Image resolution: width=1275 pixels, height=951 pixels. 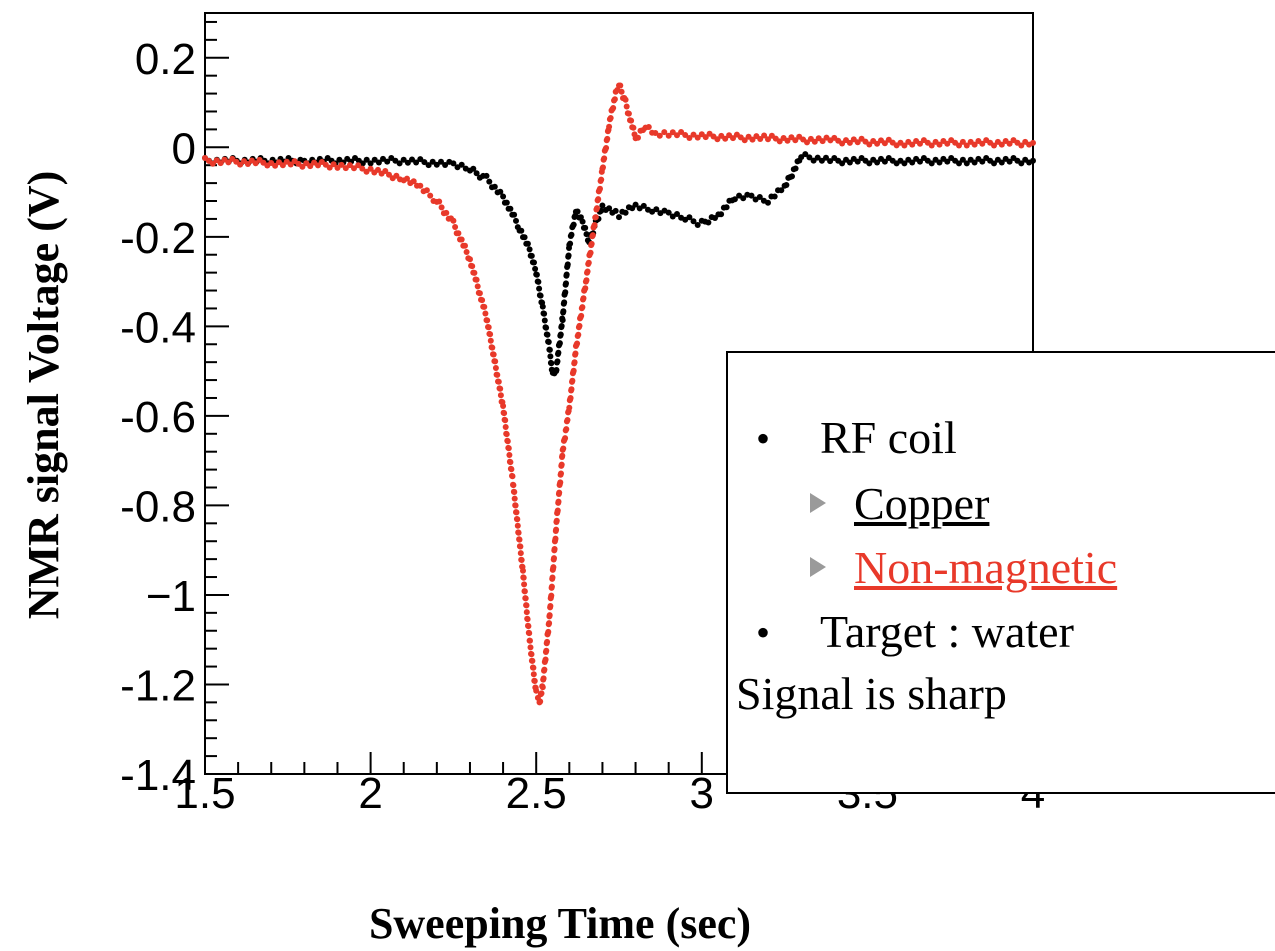 What do you see at coordinates (165, 59) in the screenshot?
I see `y-tick-label: 0.2` at bounding box center [165, 59].